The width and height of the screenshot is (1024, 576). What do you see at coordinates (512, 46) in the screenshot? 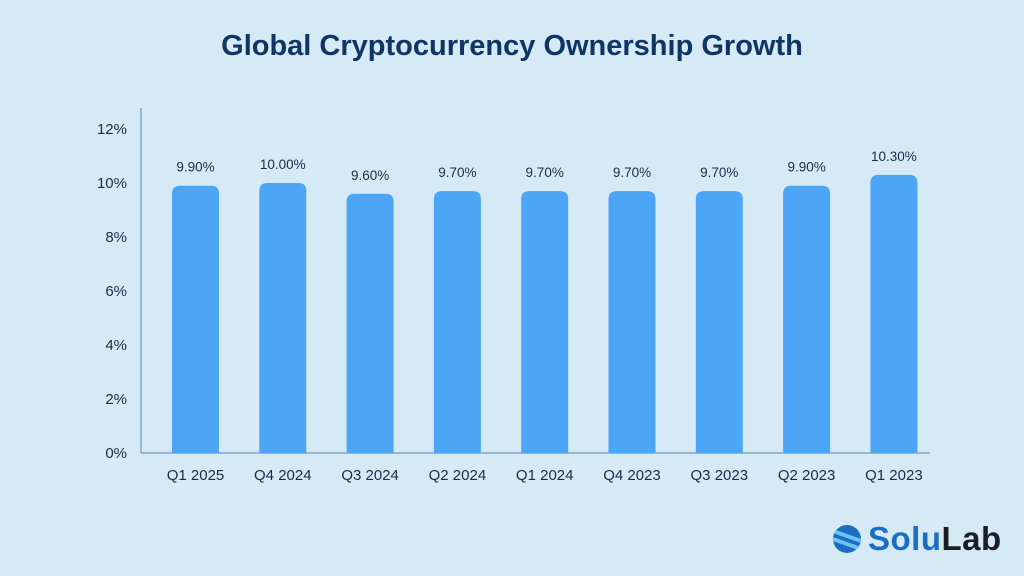
I see `chart-title: Global Cryptocurrency Ownership Growth` at bounding box center [512, 46].